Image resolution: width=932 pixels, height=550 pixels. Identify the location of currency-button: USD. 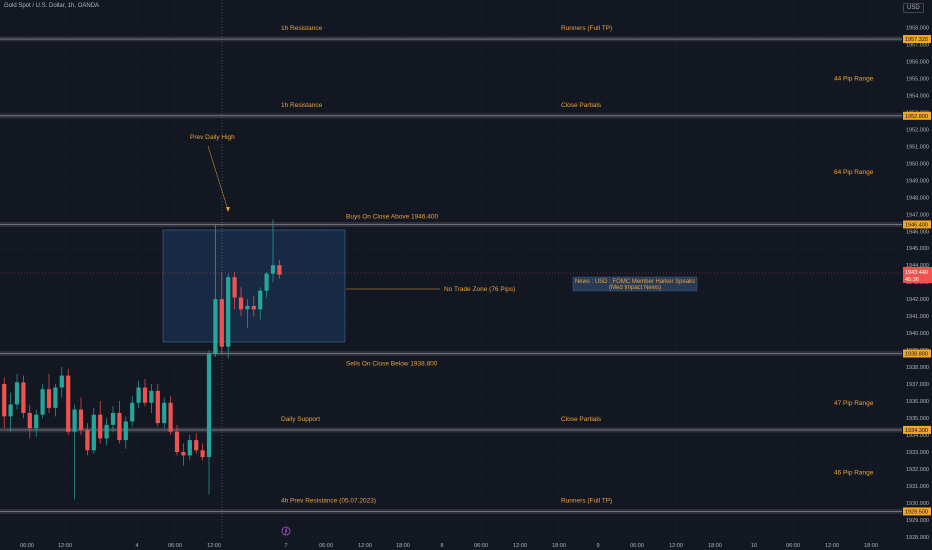
(913, 8).